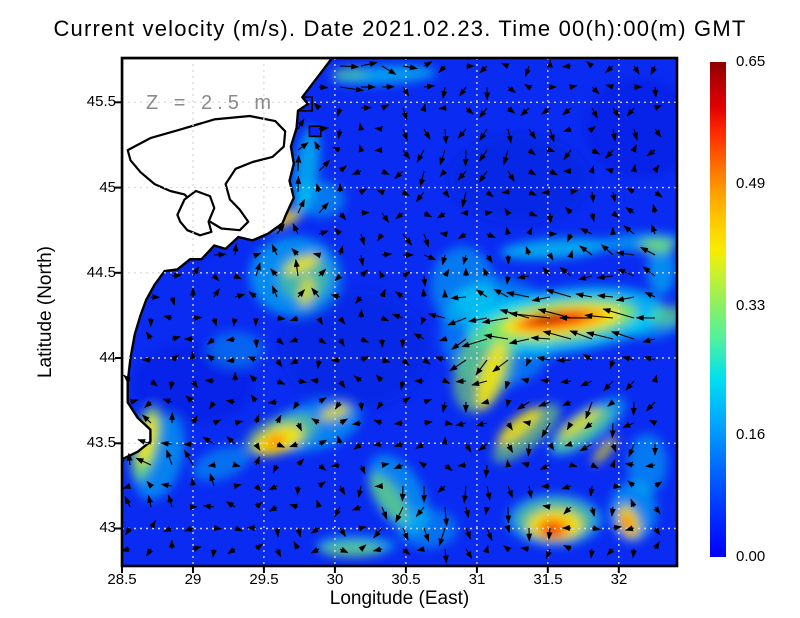  I want to click on x-tick-label: 31, so click(477, 579).